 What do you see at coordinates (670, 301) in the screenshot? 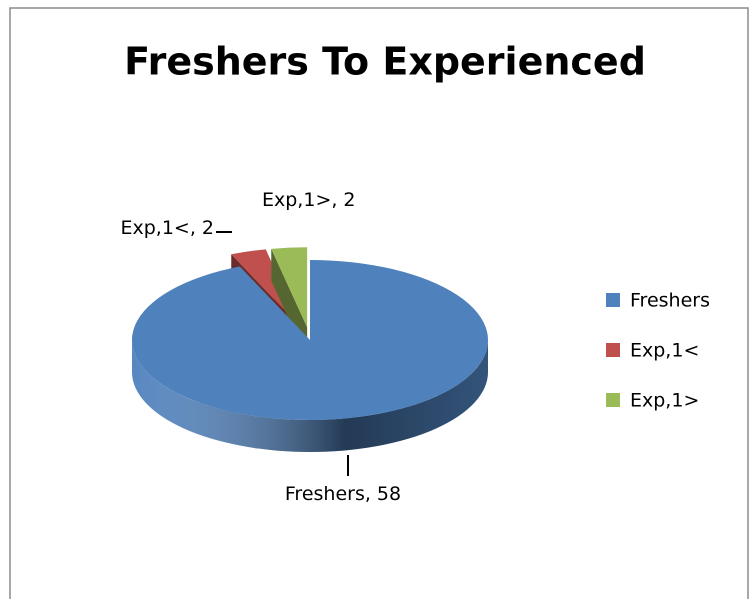
I see `legend-label: Freshers` at bounding box center [670, 301].